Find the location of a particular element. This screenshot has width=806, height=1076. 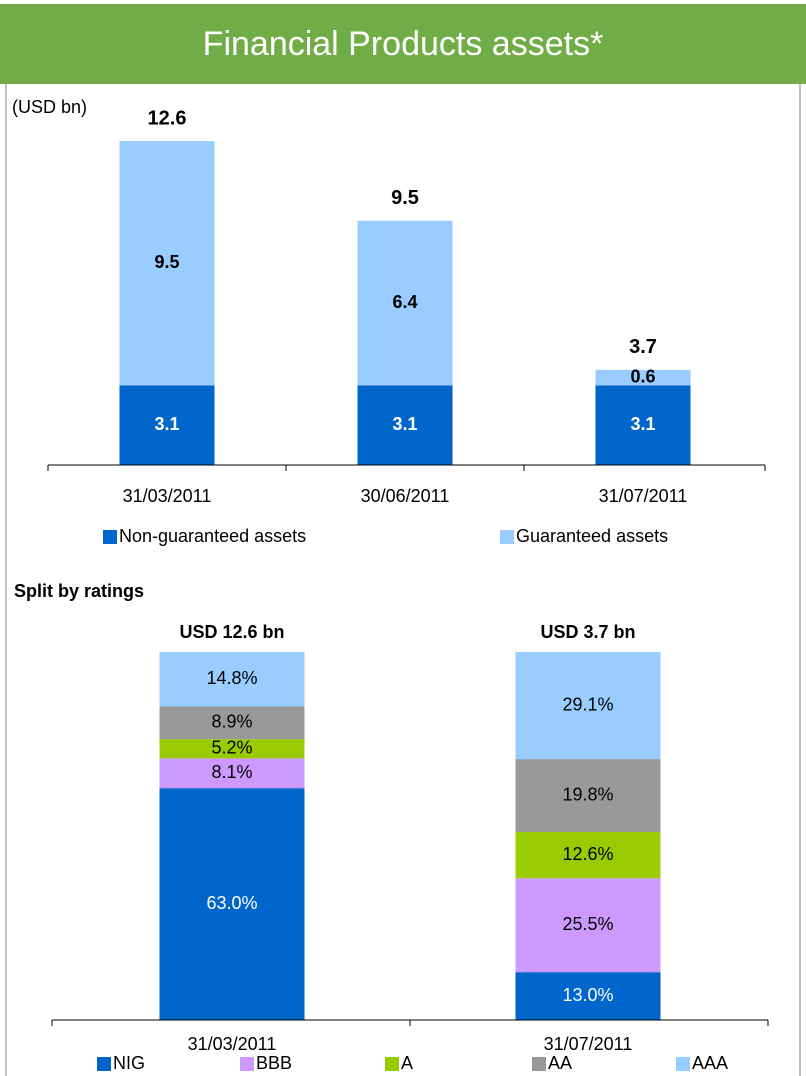

header-band is located at coordinates (403, 44).